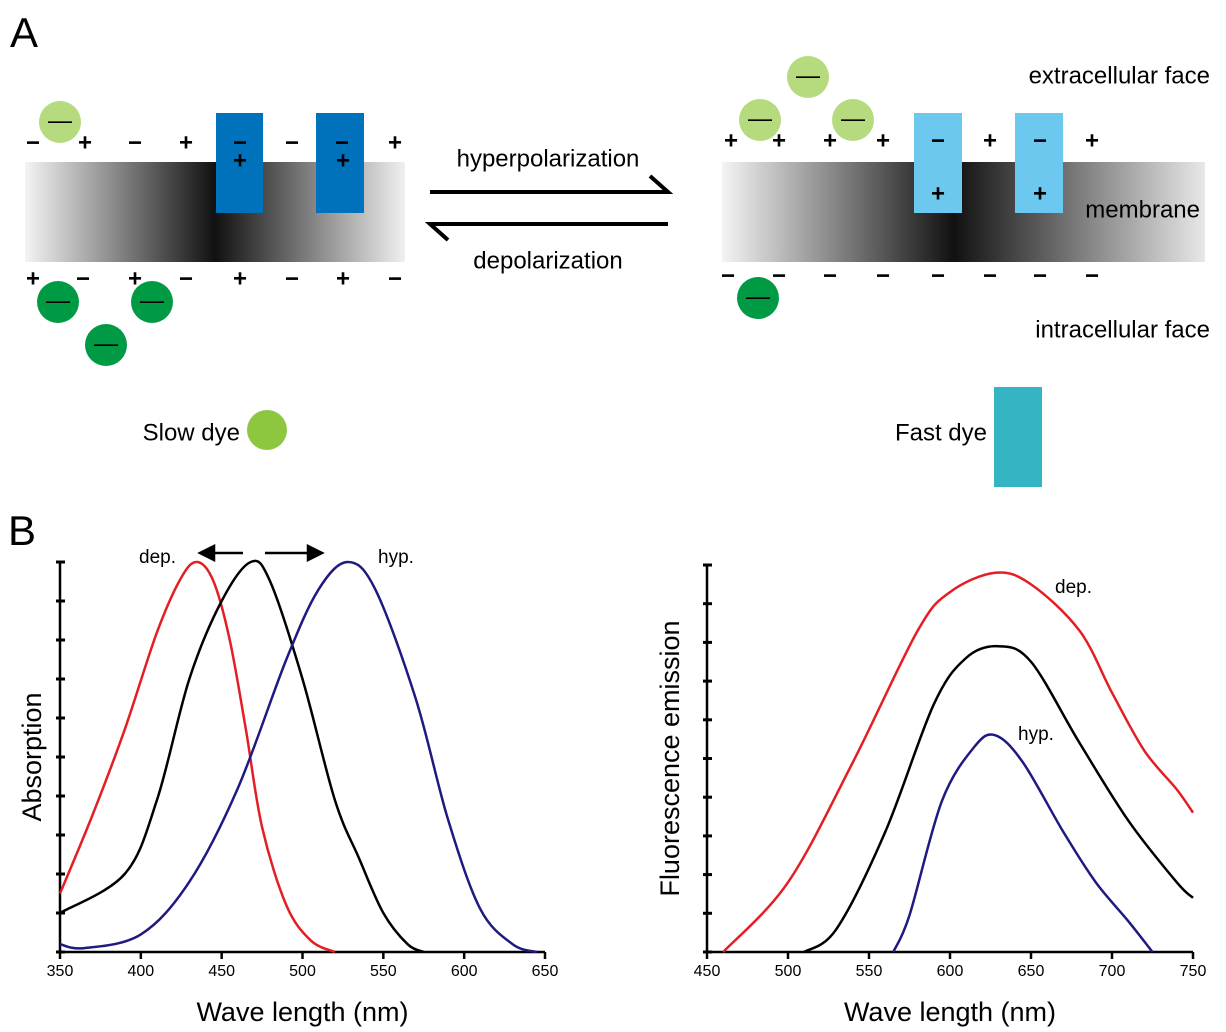  I want to click on panel-label: B, so click(22, 530).